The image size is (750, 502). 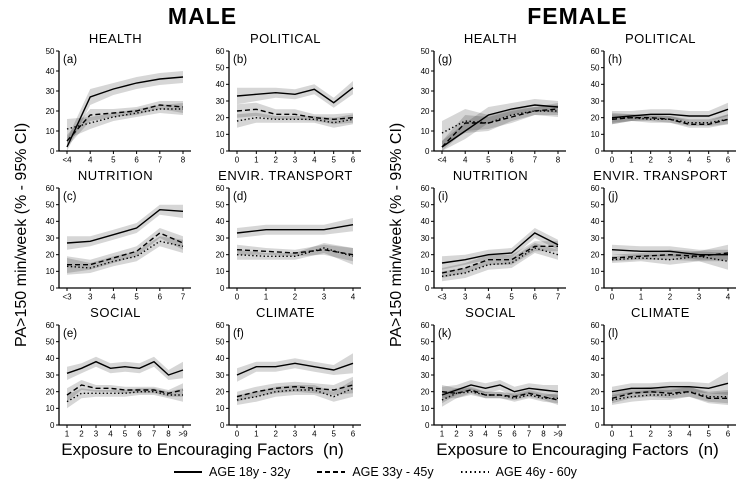 I want to click on panel-letter: (i), so click(x=443, y=197).